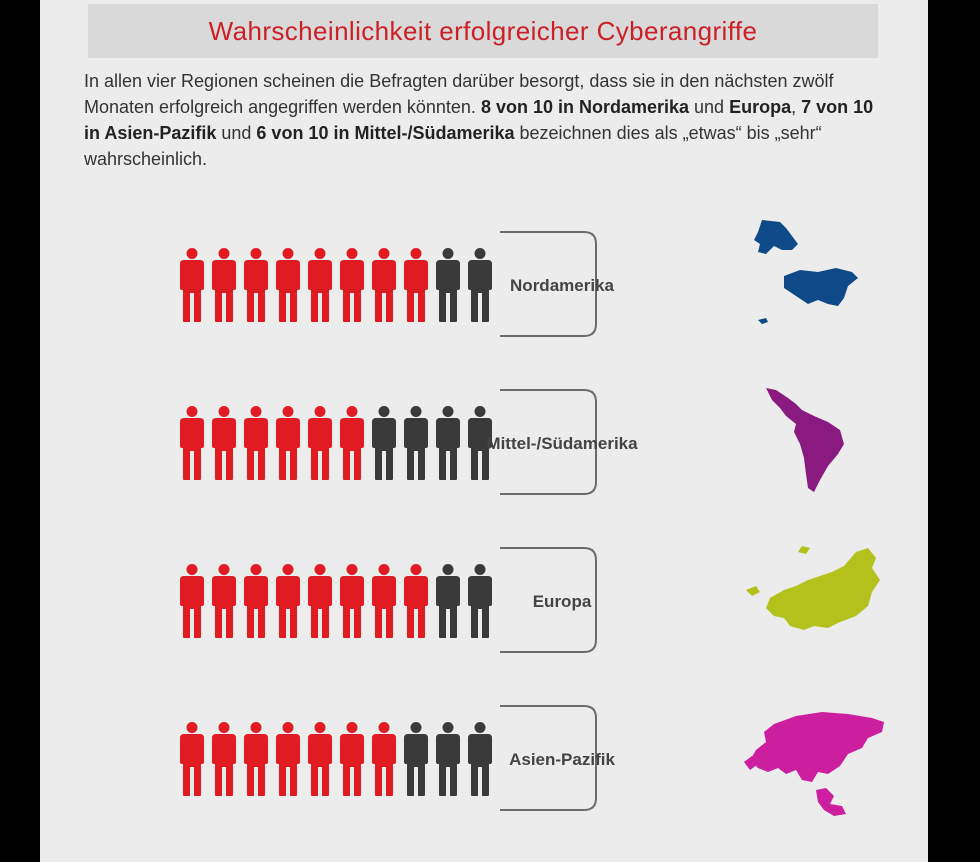 Image resolution: width=980 pixels, height=862 pixels. I want to click on region-label: Asien-Pazifik, so click(562, 759).